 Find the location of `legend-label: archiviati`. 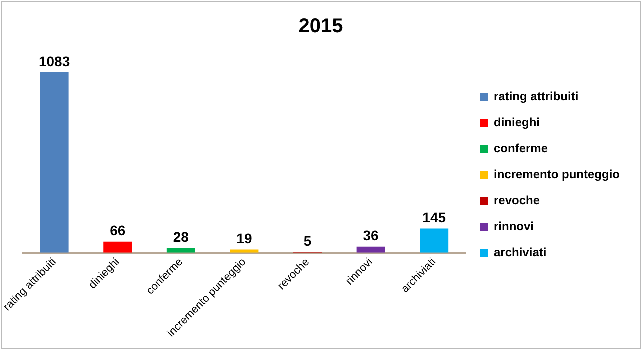

legend-label: archiviati is located at coordinates (520, 252).